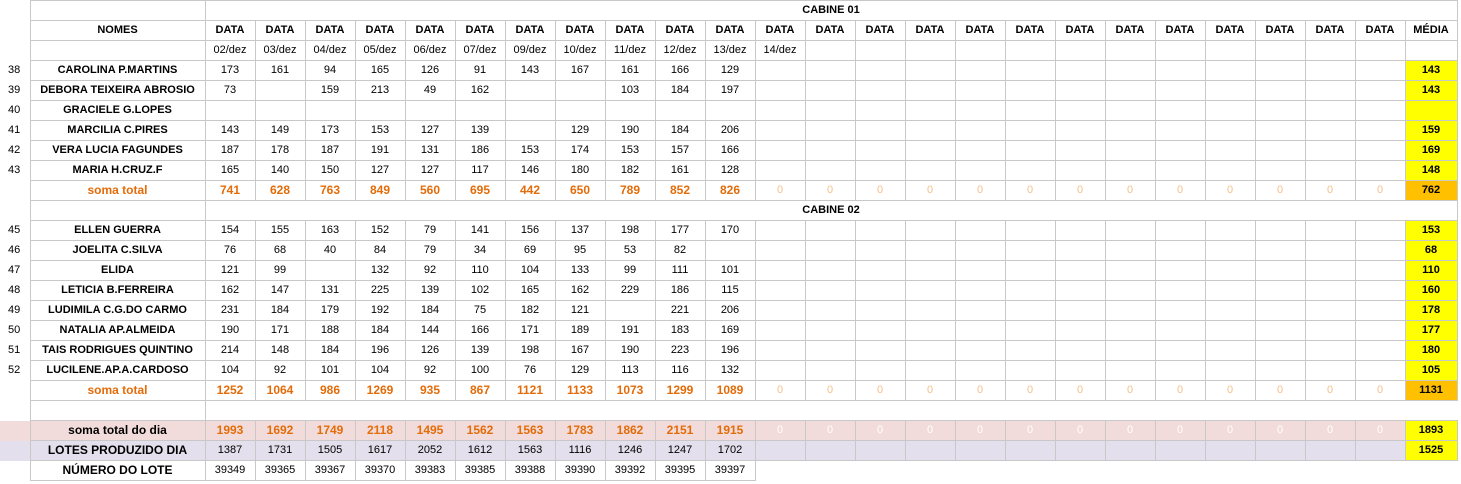 The height and width of the screenshot is (484, 1461). I want to click on value-cell: 188, so click(330, 330).